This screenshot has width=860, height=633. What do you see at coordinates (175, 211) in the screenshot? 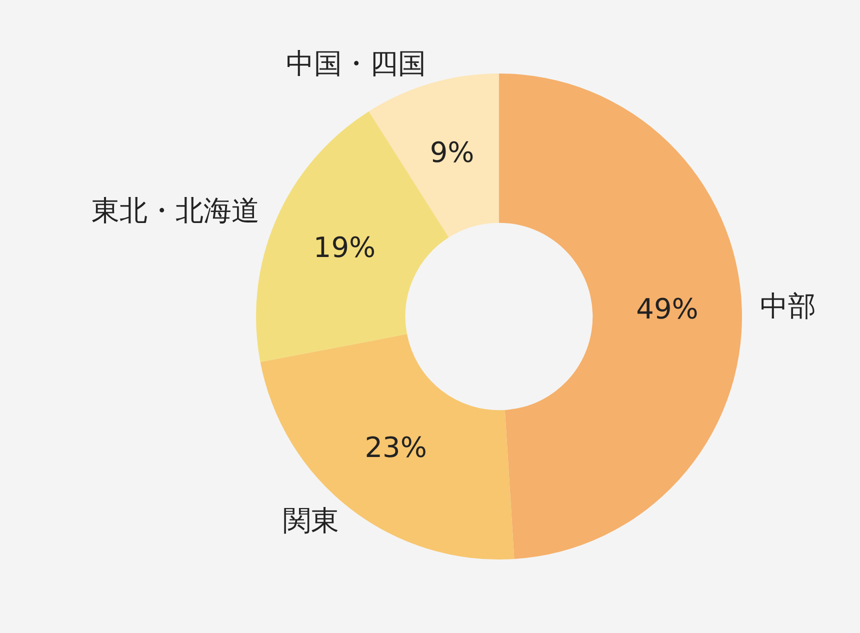
I see `slice-label: 東北・北海道` at bounding box center [175, 211].